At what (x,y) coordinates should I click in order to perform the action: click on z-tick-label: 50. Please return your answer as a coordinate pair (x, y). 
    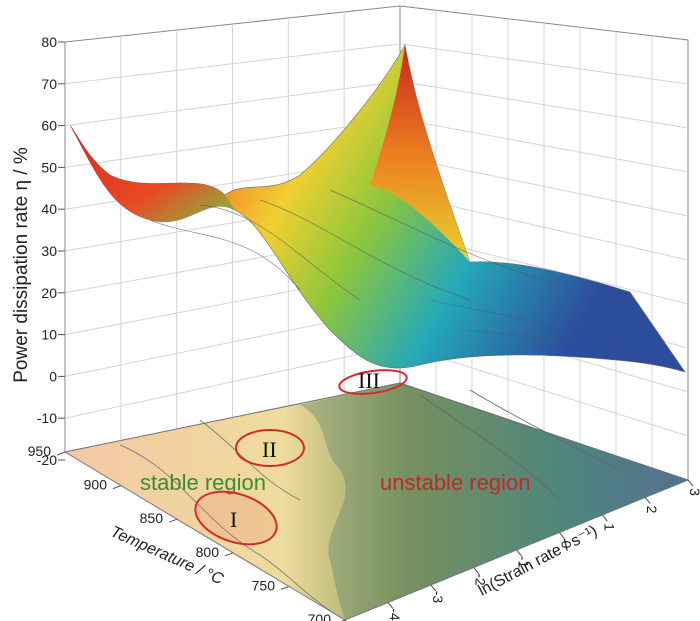
    Looking at the image, I should click on (49, 167).